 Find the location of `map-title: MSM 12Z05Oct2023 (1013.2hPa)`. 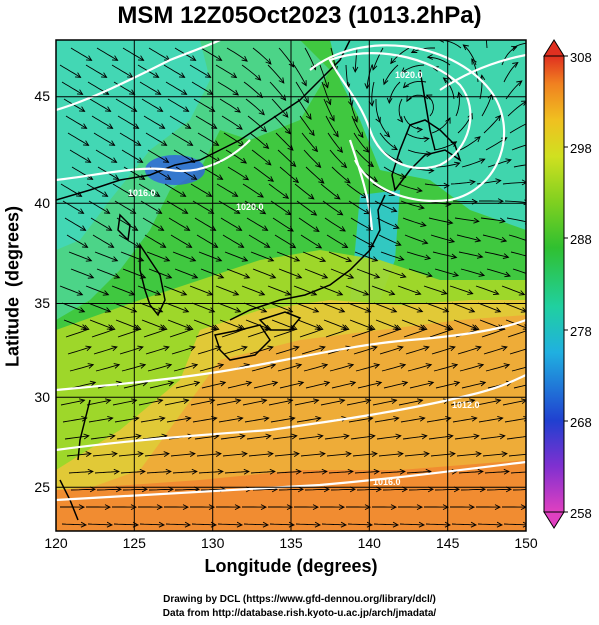

map-title: MSM 12Z05Oct2023 (1013.2hPa) is located at coordinates (299, 15).